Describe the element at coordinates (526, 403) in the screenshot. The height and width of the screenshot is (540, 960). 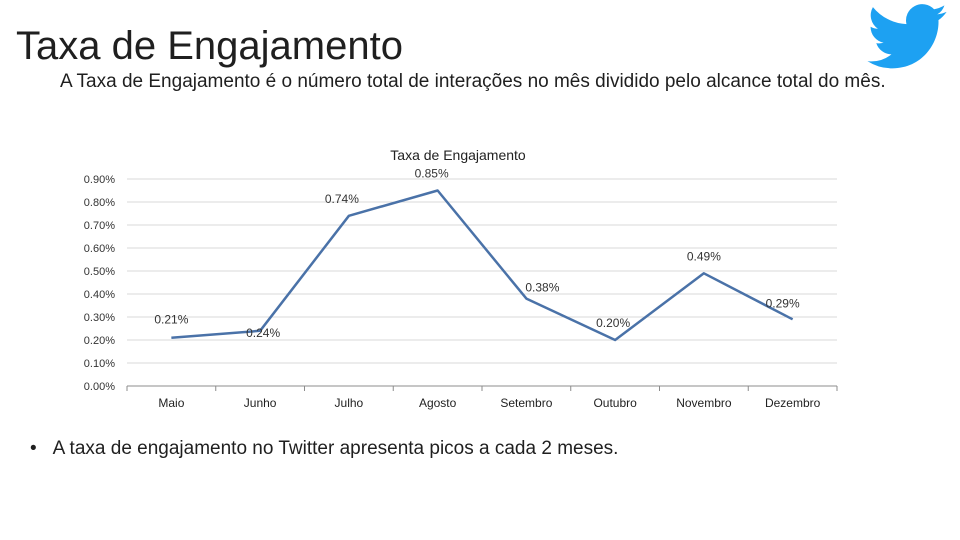
I see `x-tick-label: Setembro` at that location.